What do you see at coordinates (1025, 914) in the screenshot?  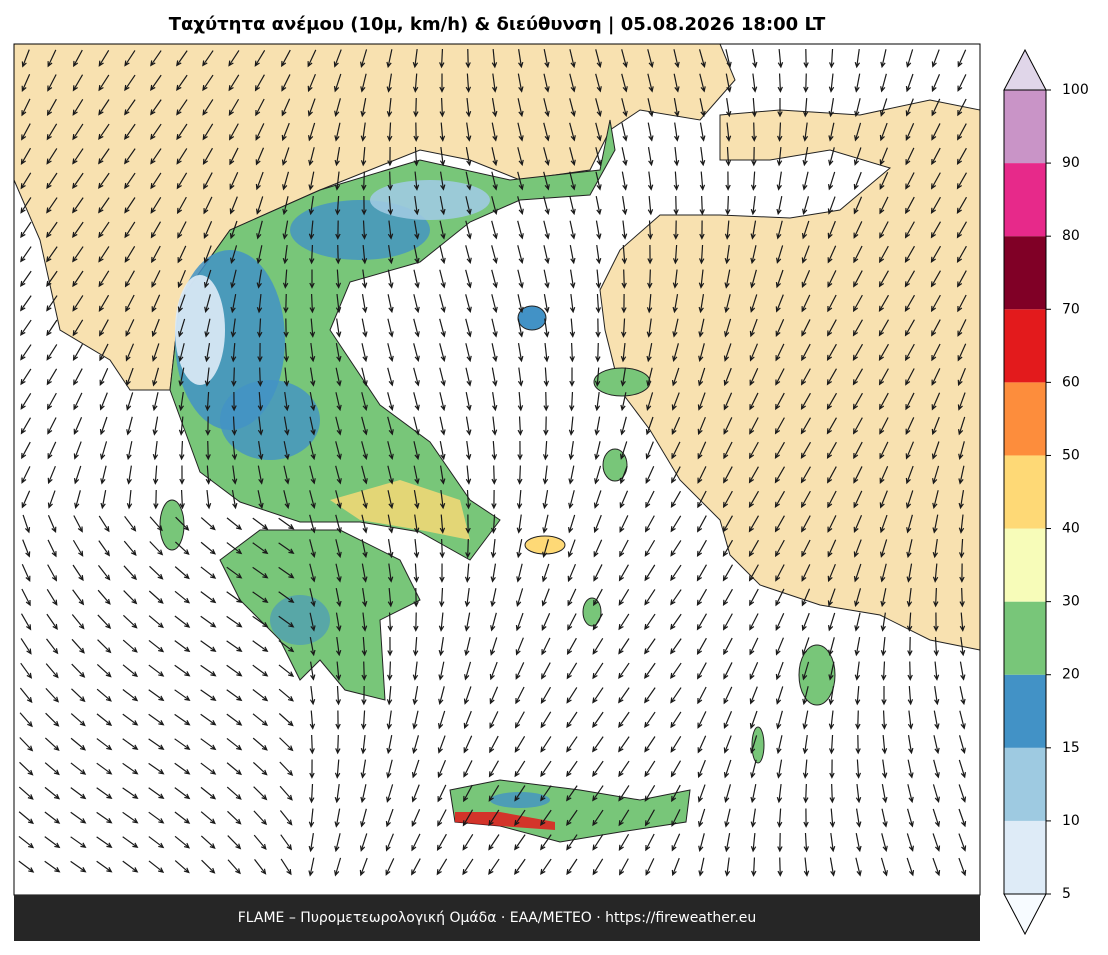 I see `colorbar-extend-under` at bounding box center [1025, 914].